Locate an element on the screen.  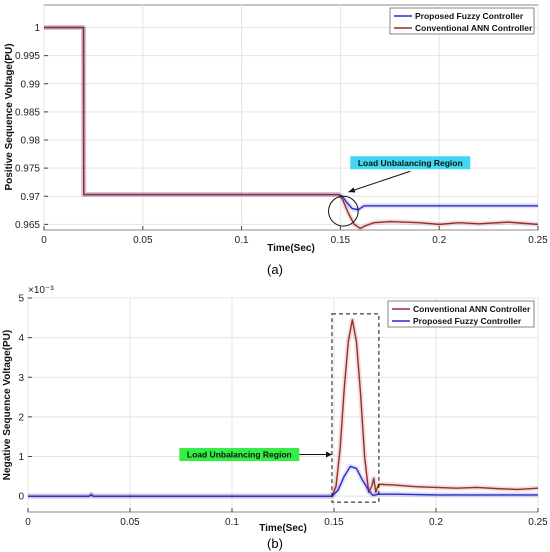
y-tick-label: 0.99 is located at coordinates (31, 84).